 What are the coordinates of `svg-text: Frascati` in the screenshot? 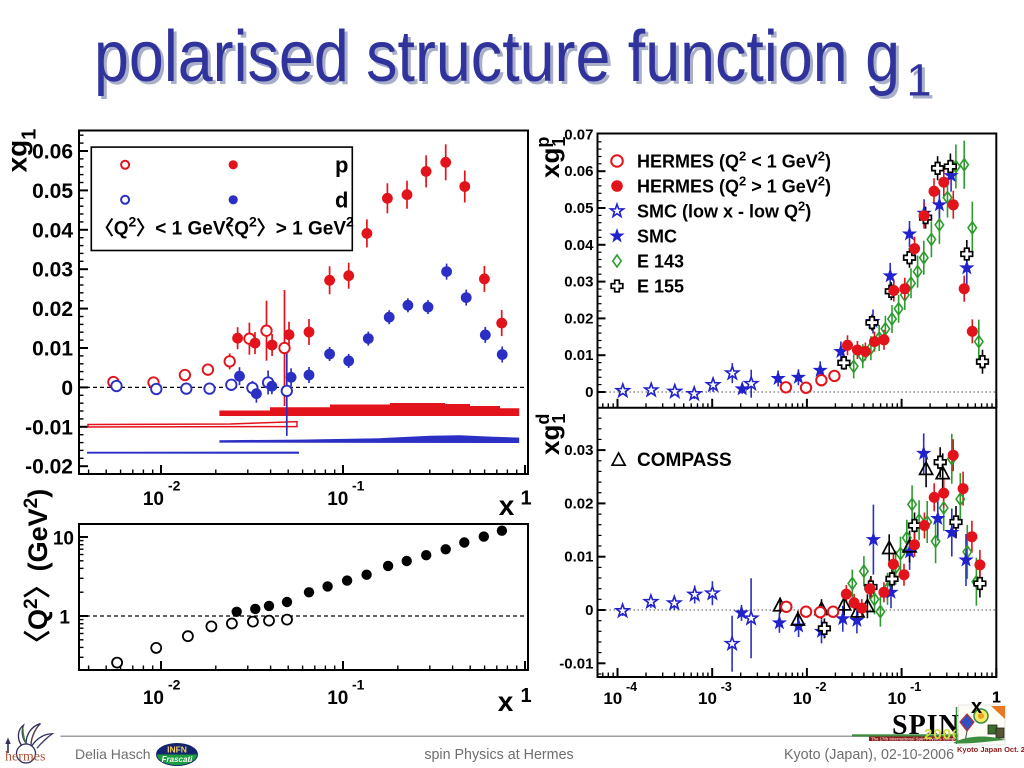 It's located at (177, 759).